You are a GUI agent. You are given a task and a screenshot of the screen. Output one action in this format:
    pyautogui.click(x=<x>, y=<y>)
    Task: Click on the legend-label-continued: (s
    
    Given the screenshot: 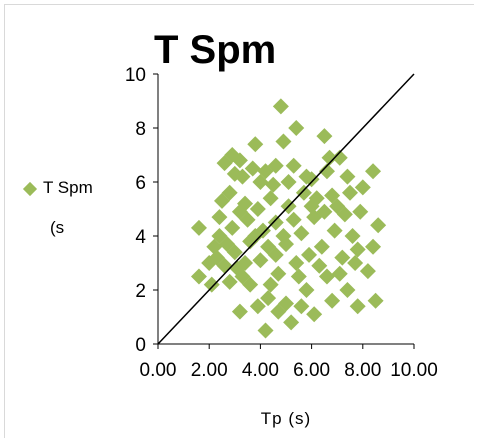 What is the action you would take?
    pyautogui.click(x=57, y=227)
    